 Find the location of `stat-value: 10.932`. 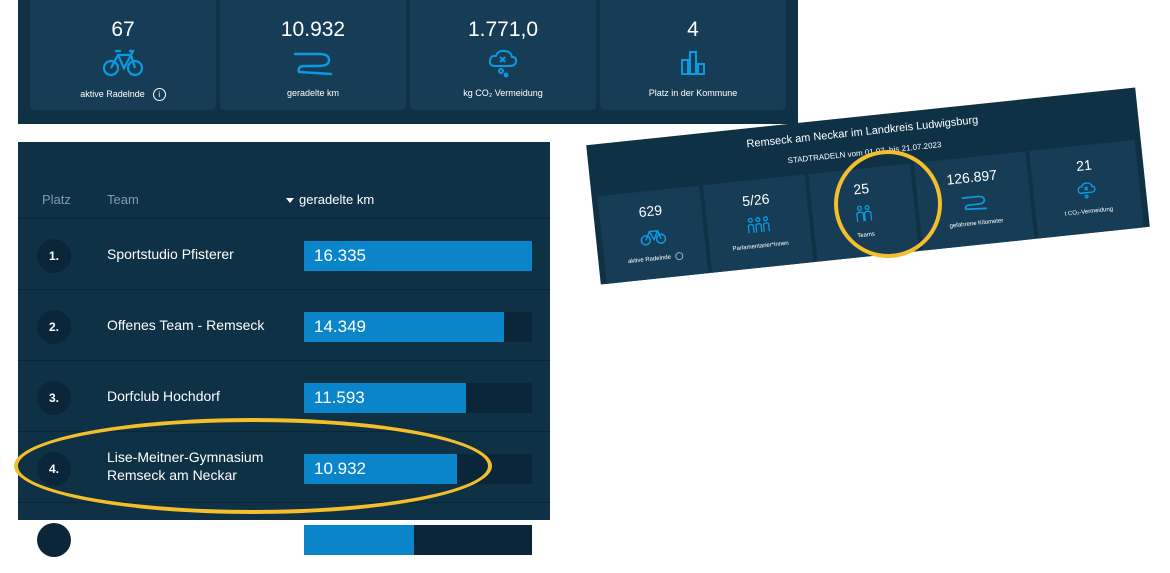

stat-value: 10.932 is located at coordinates (313, 29).